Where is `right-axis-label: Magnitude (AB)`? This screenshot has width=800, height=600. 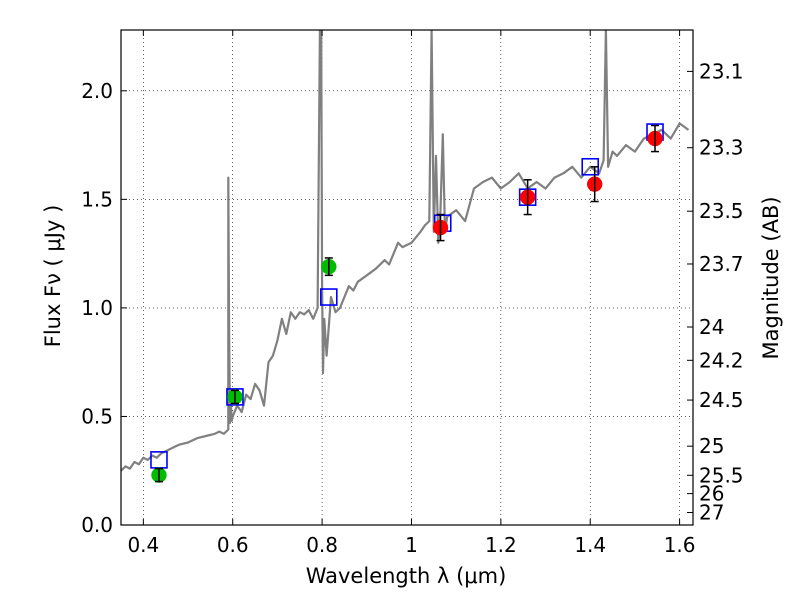
right-axis-label: Magnitude (AB) is located at coordinates (771, 277).